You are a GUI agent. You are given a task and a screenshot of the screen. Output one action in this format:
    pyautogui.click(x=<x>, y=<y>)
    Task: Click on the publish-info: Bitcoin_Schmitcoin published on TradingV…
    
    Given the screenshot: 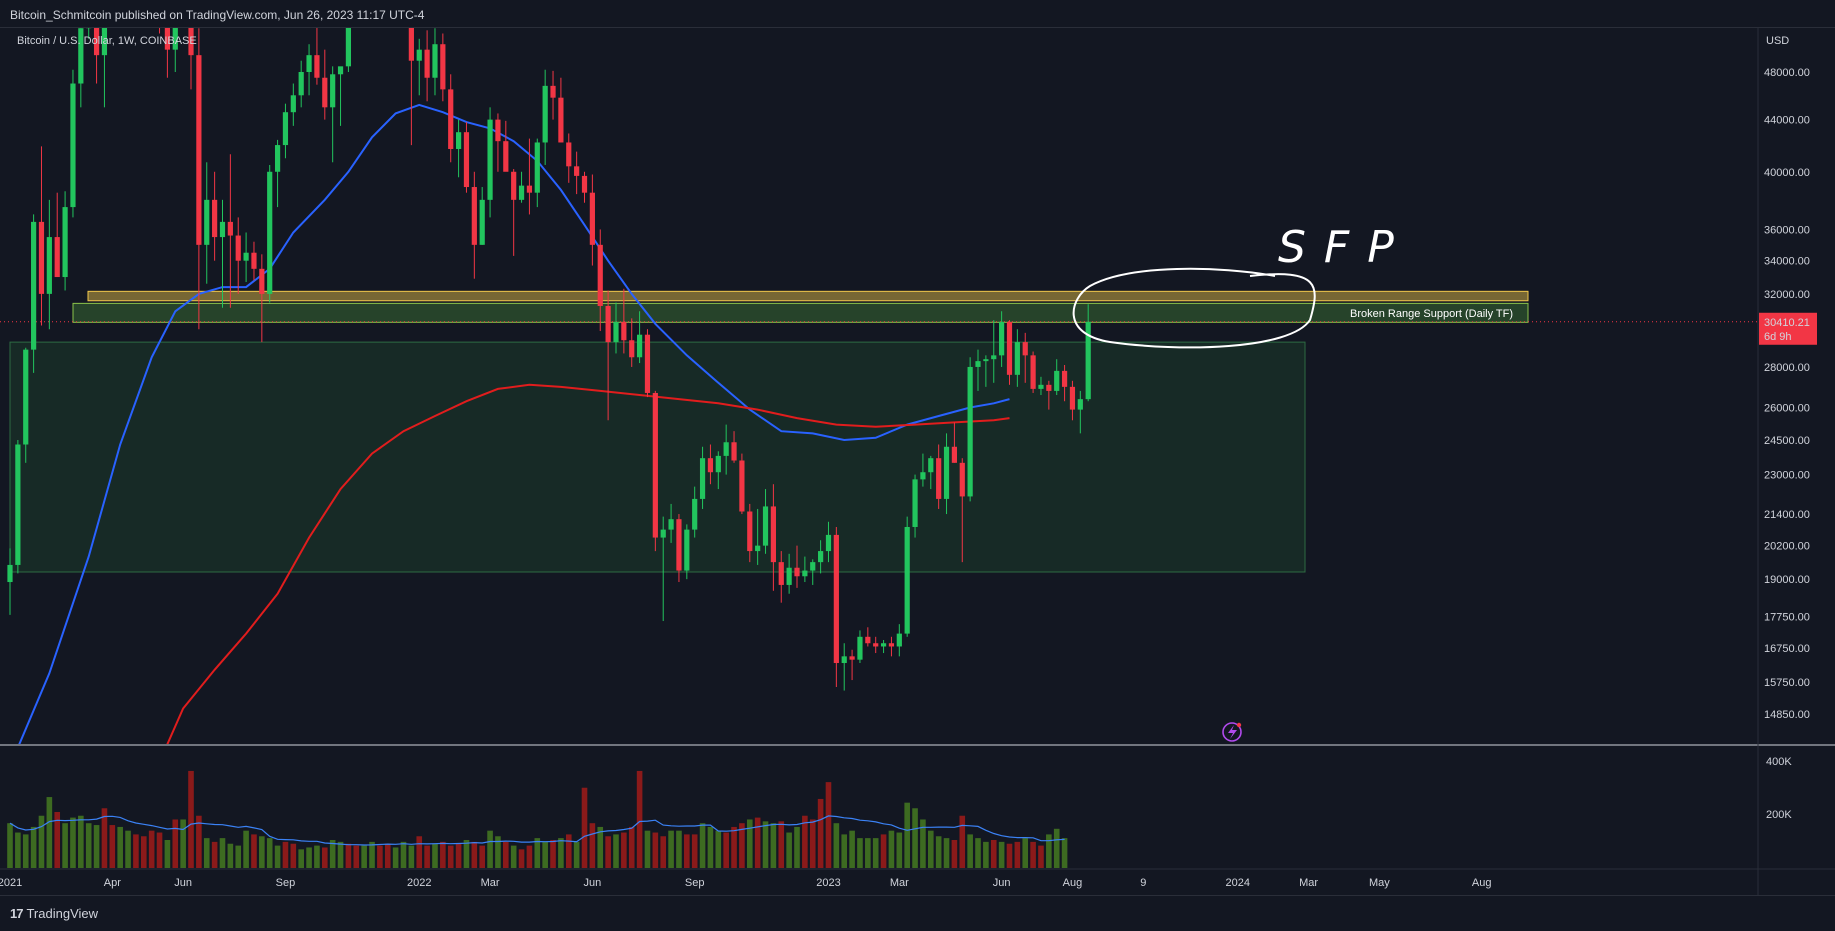 What is the action you would take?
    pyautogui.click(x=217, y=15)
    